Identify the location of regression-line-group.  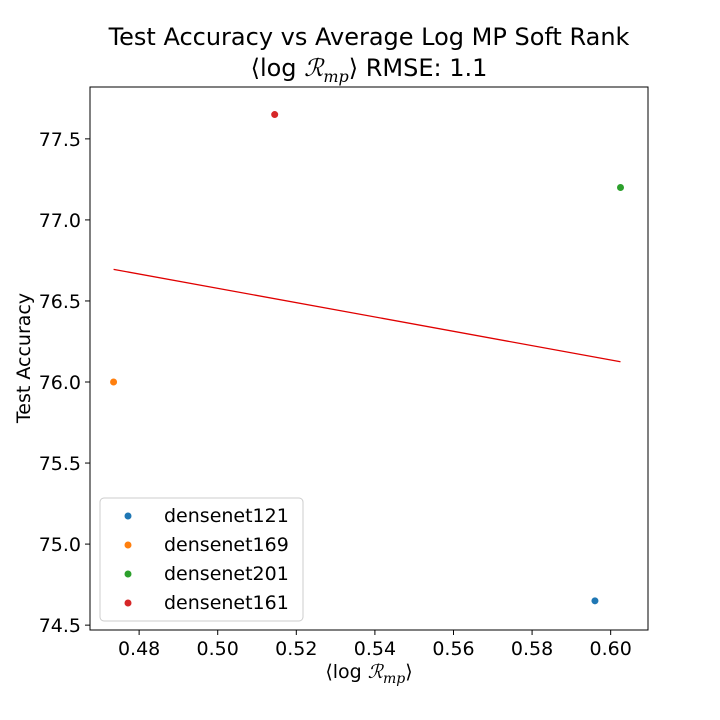
(367, 315).